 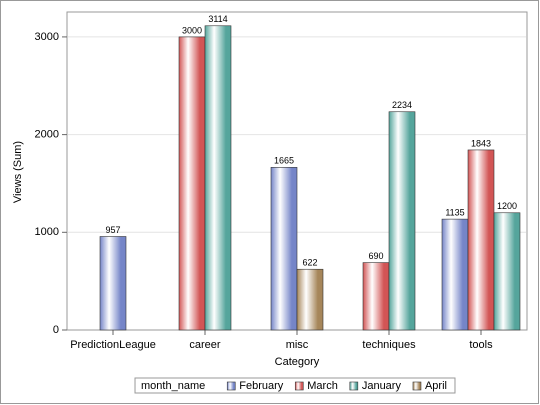 I want to click on legend-label: April, so click(x=436, y=386).